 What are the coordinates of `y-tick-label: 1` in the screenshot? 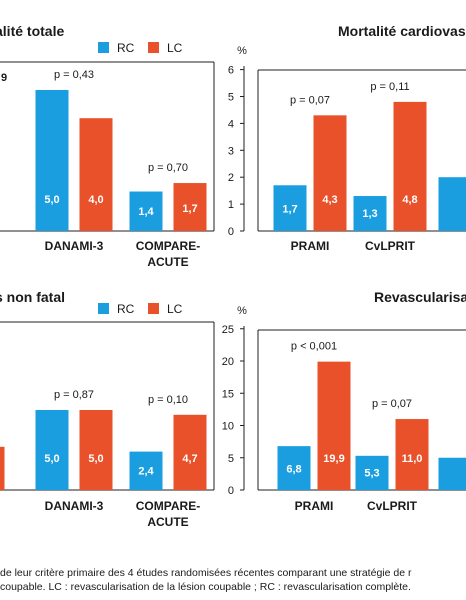 It's located at (231, 205).